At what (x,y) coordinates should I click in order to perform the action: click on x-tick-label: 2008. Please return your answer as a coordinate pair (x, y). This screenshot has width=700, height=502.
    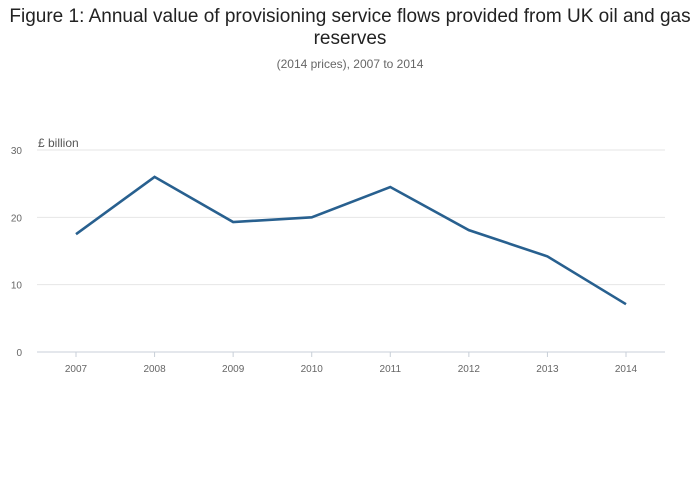
    Looking at the image, I should click on (154, 369).